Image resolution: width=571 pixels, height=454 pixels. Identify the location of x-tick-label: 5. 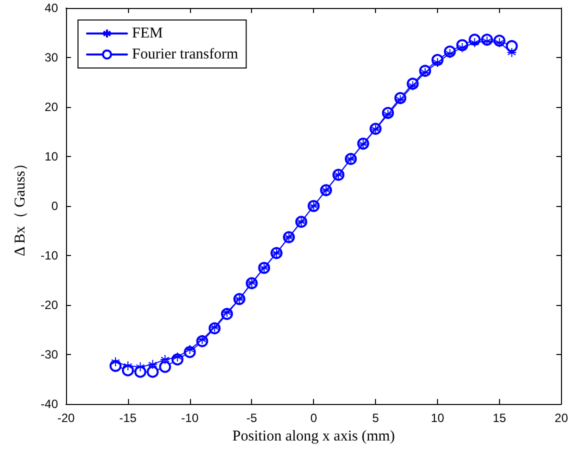
(376, 418).